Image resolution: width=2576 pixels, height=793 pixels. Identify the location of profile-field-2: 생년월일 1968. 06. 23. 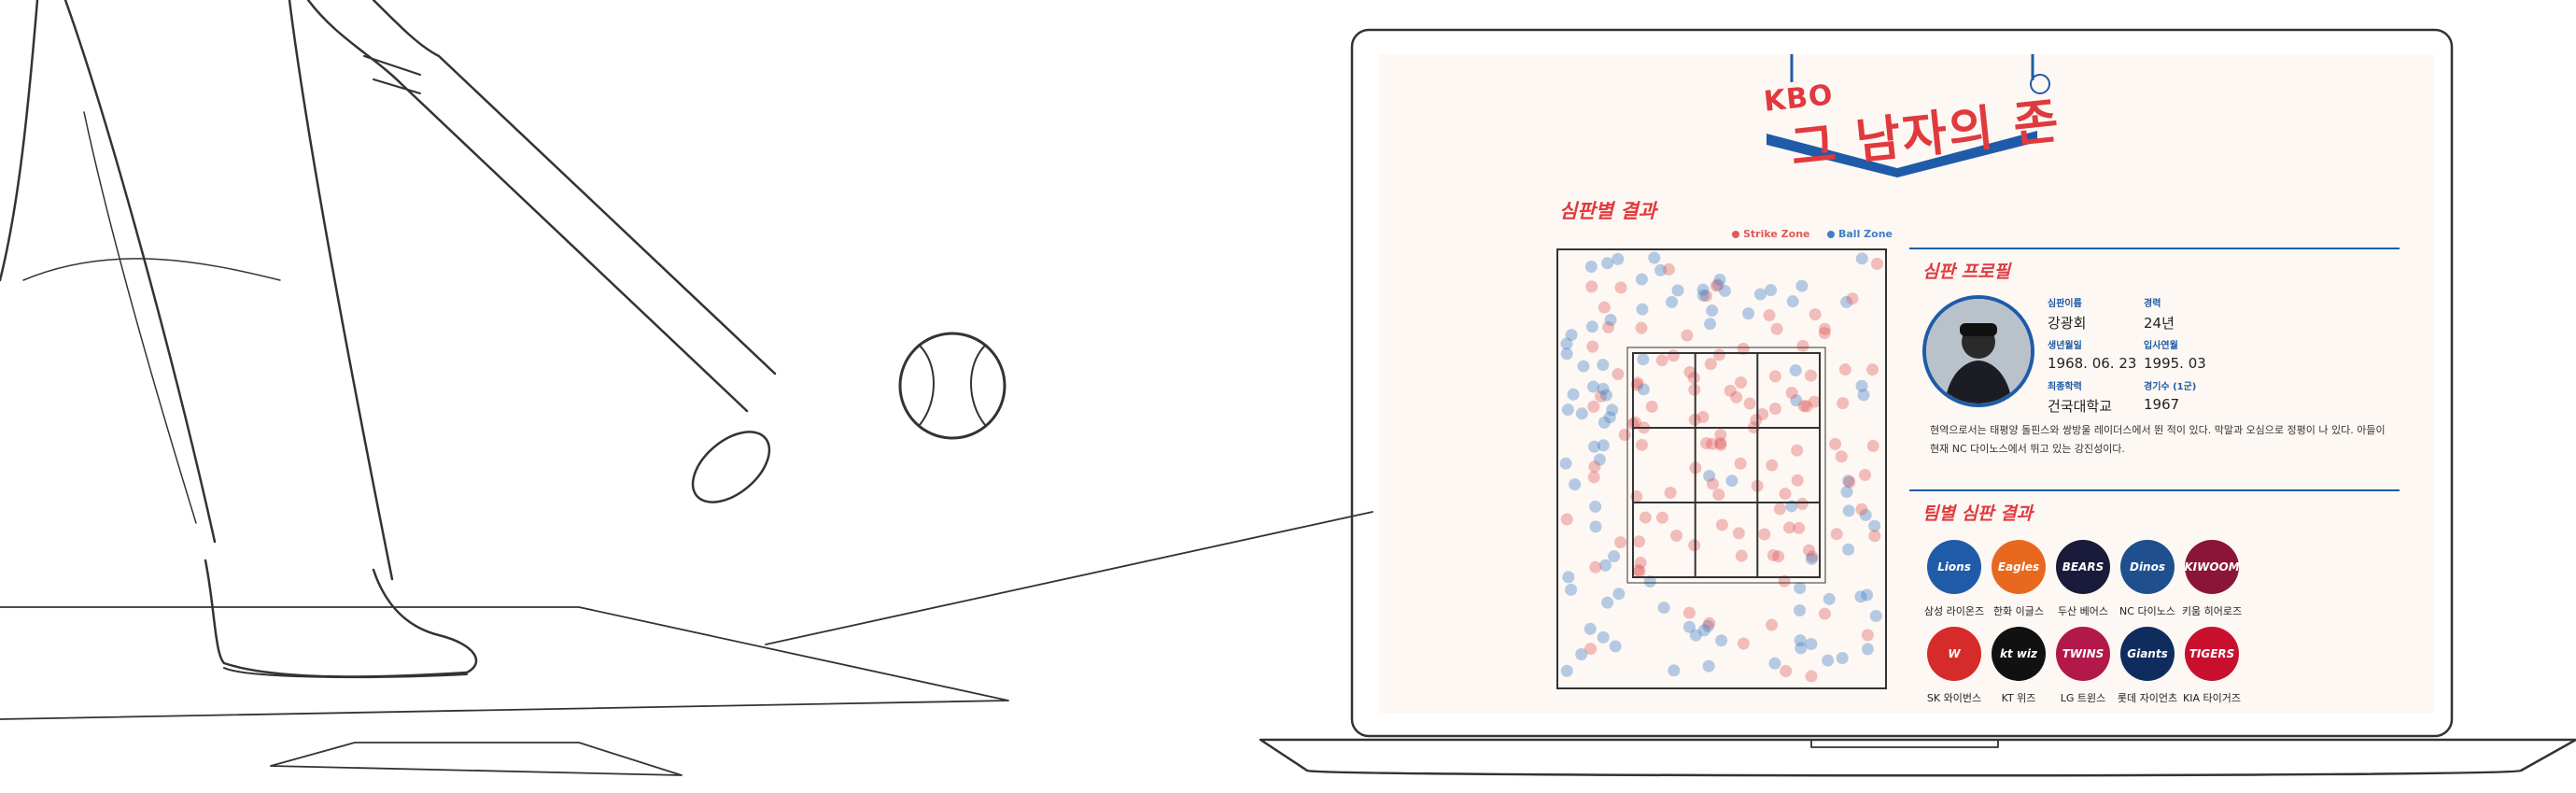
(2092, 354).